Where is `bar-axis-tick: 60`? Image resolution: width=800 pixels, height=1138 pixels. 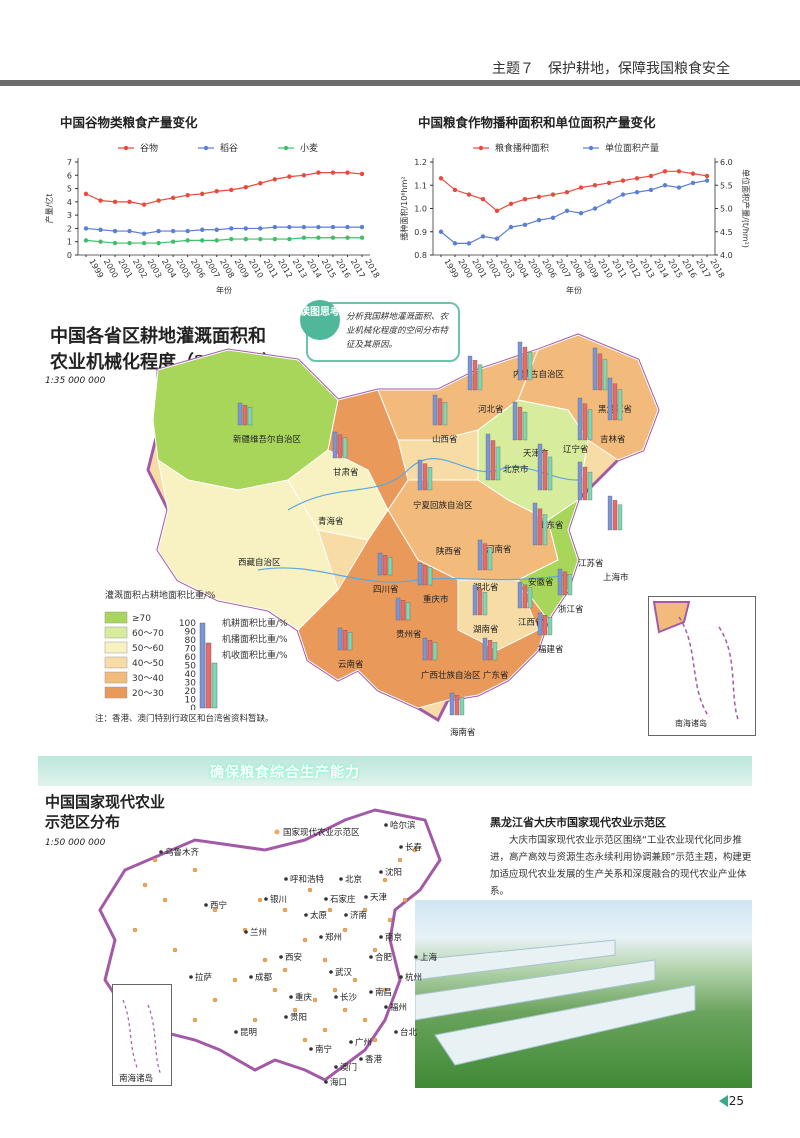
bar-axis-tick: 60 is located at coordinates (191, 658).